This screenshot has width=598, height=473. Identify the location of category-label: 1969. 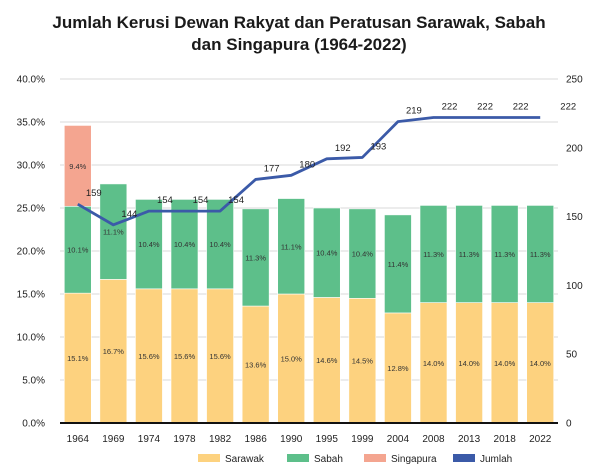
(113, 439).